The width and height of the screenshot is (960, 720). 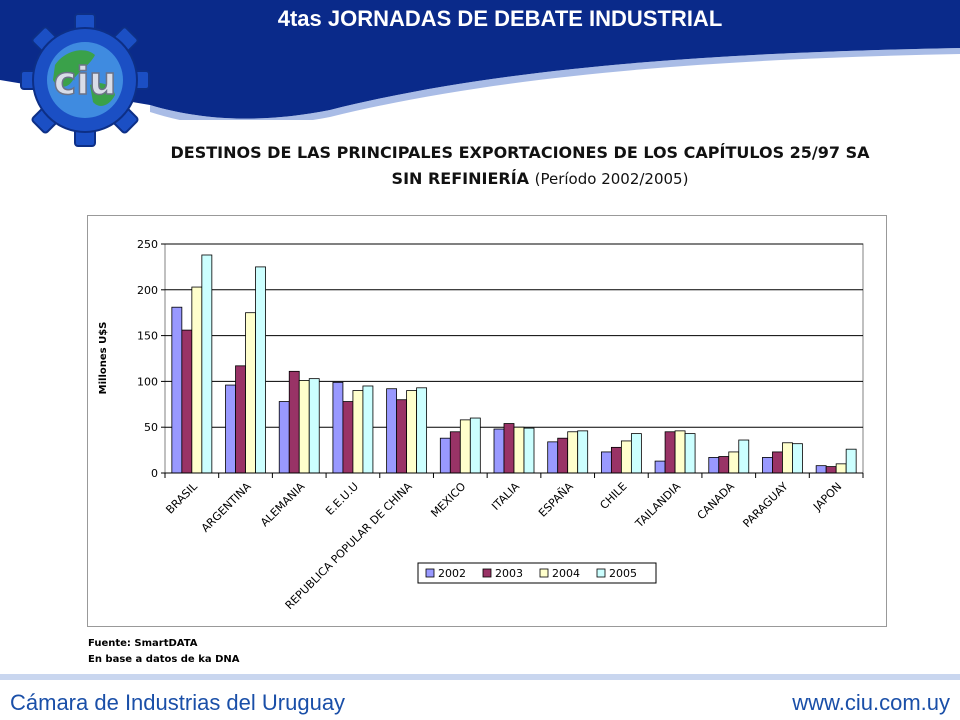 I want to click on x-tick-label: ESPAÑA, so click(x=556, y=500).